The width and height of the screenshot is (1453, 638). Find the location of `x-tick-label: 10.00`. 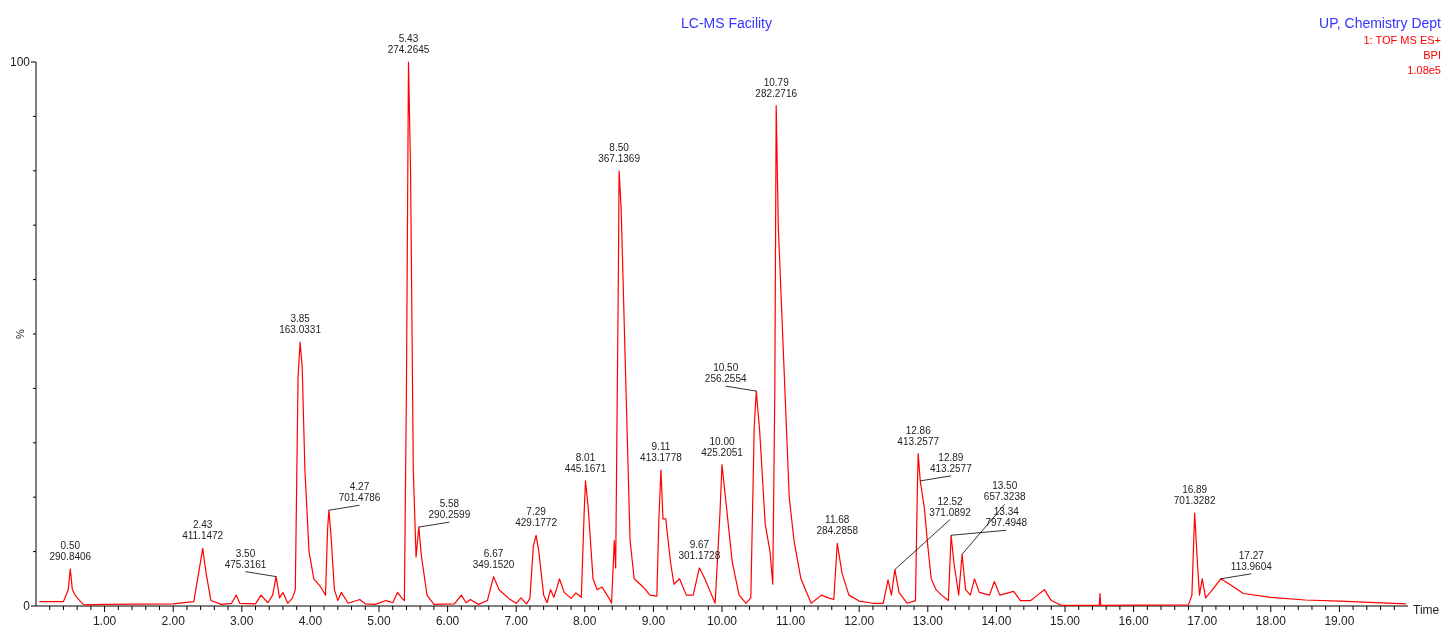

x-tick-label: 10.00 is located at coordinates (722, 621).